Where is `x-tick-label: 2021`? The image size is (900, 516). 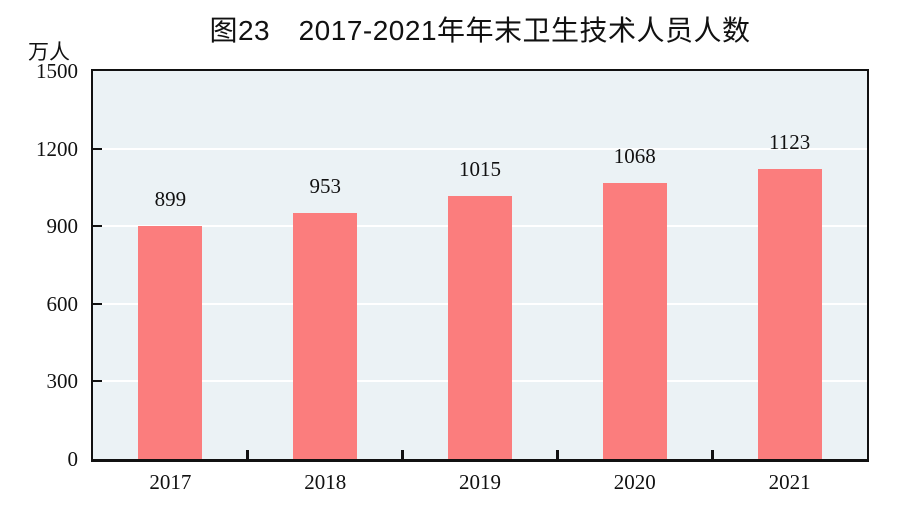 x-tick-label: 2021 is located at coordinates (789, 482).